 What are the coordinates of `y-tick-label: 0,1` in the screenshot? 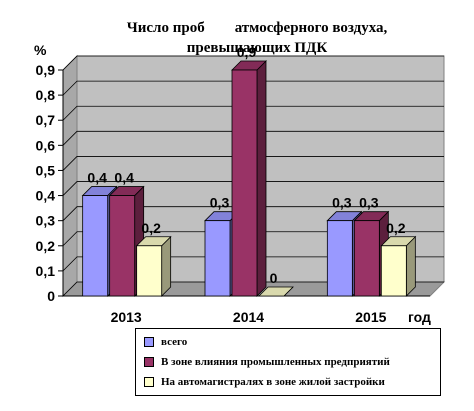 It's located at (46, 271).